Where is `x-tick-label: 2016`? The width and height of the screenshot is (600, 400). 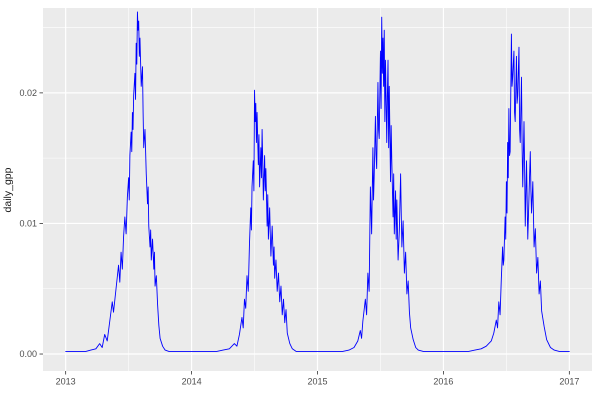
x-tick-label: 2016 is located at coordinates (443, 382).